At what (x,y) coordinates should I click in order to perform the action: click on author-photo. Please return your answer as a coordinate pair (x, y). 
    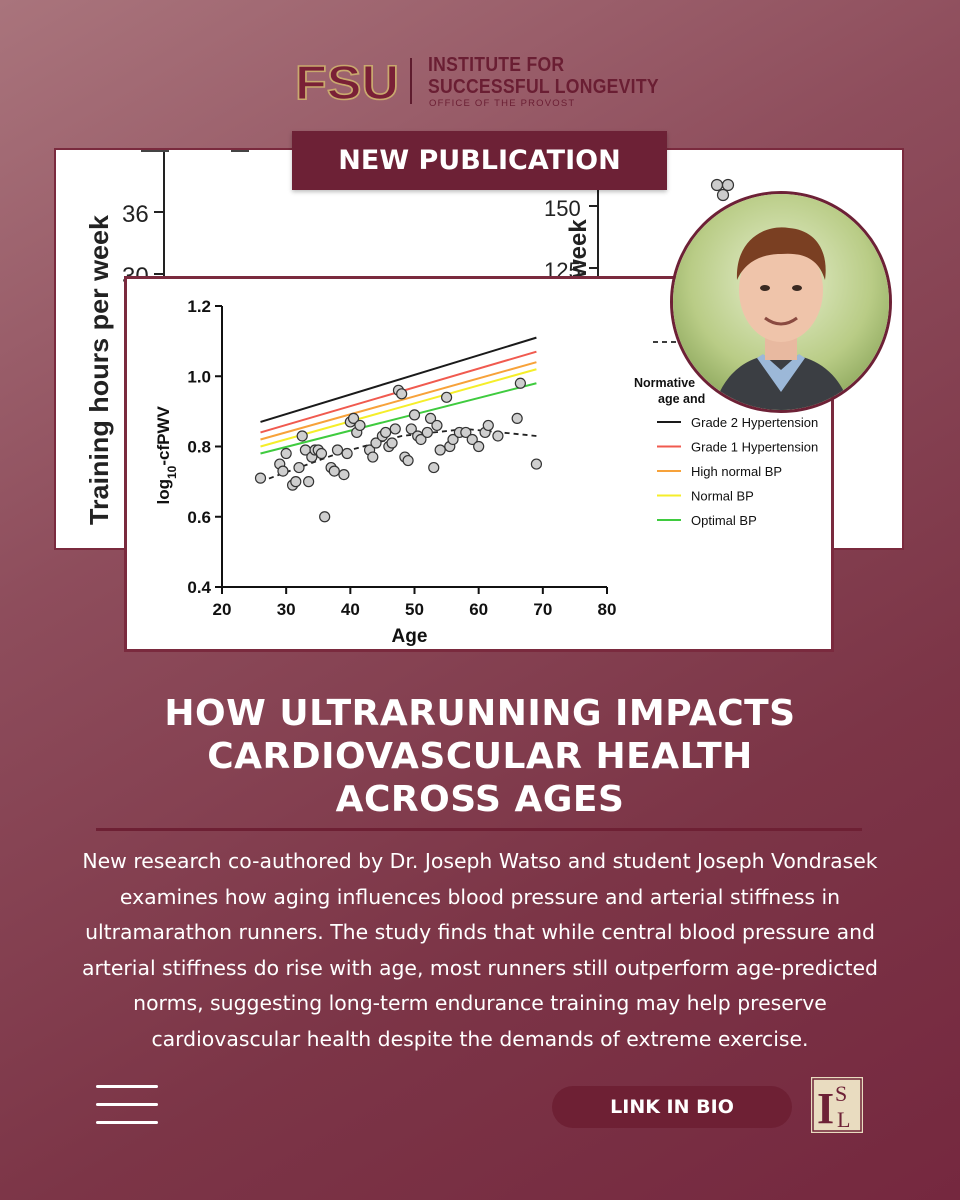
    Looking at the image, I should click on (781, 302).